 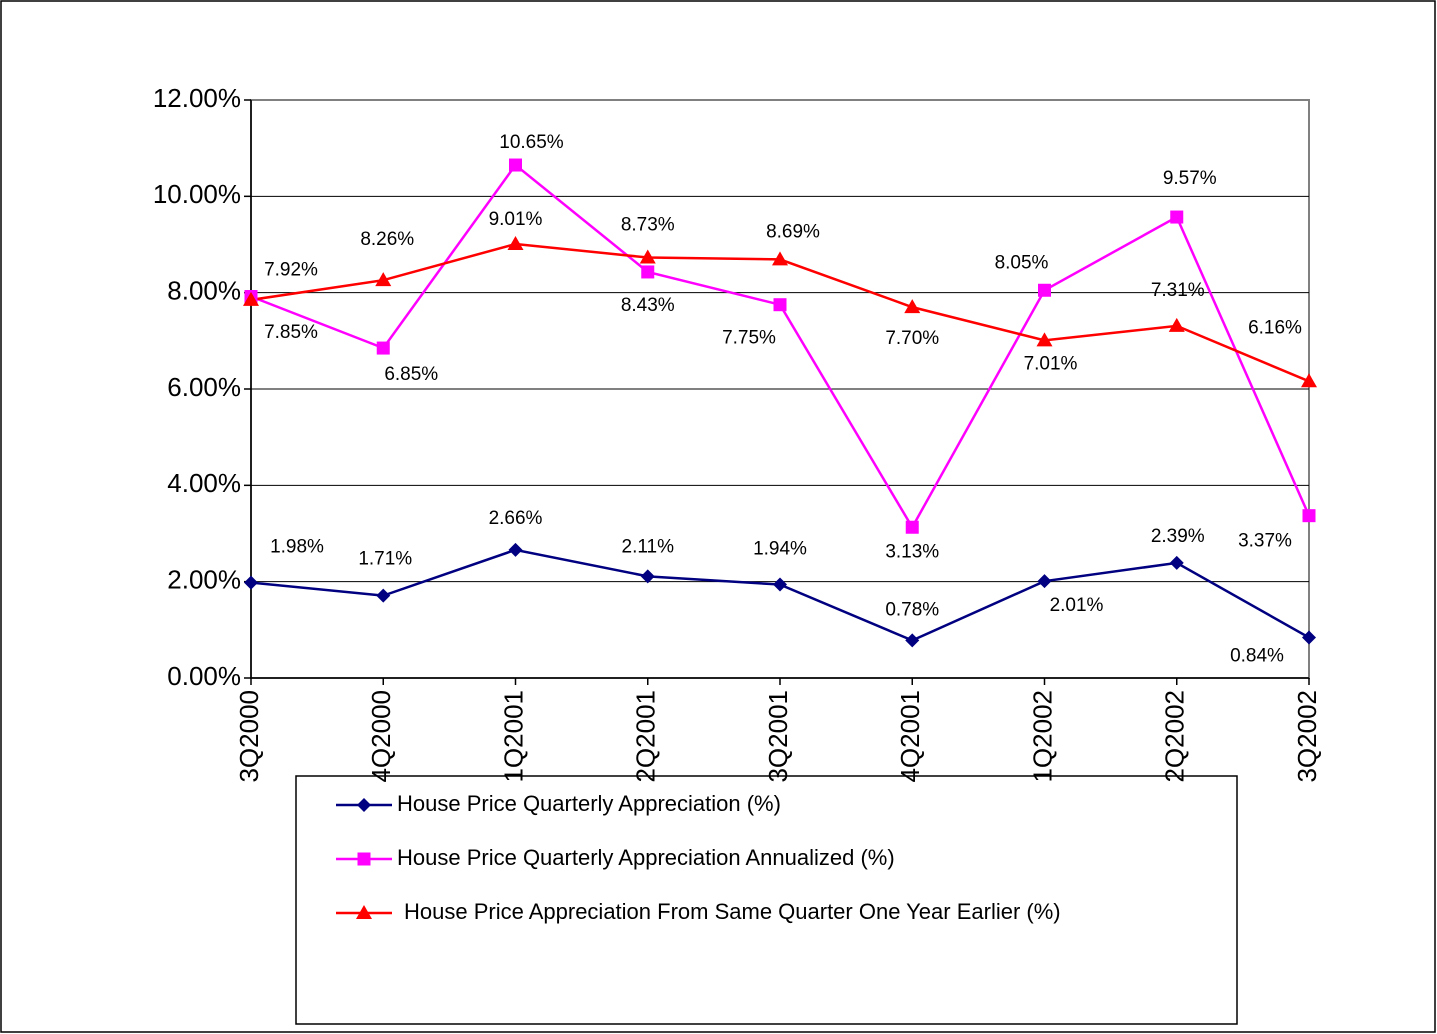 I want to click on data-label: 8.43%, so click(x=648, y=305).